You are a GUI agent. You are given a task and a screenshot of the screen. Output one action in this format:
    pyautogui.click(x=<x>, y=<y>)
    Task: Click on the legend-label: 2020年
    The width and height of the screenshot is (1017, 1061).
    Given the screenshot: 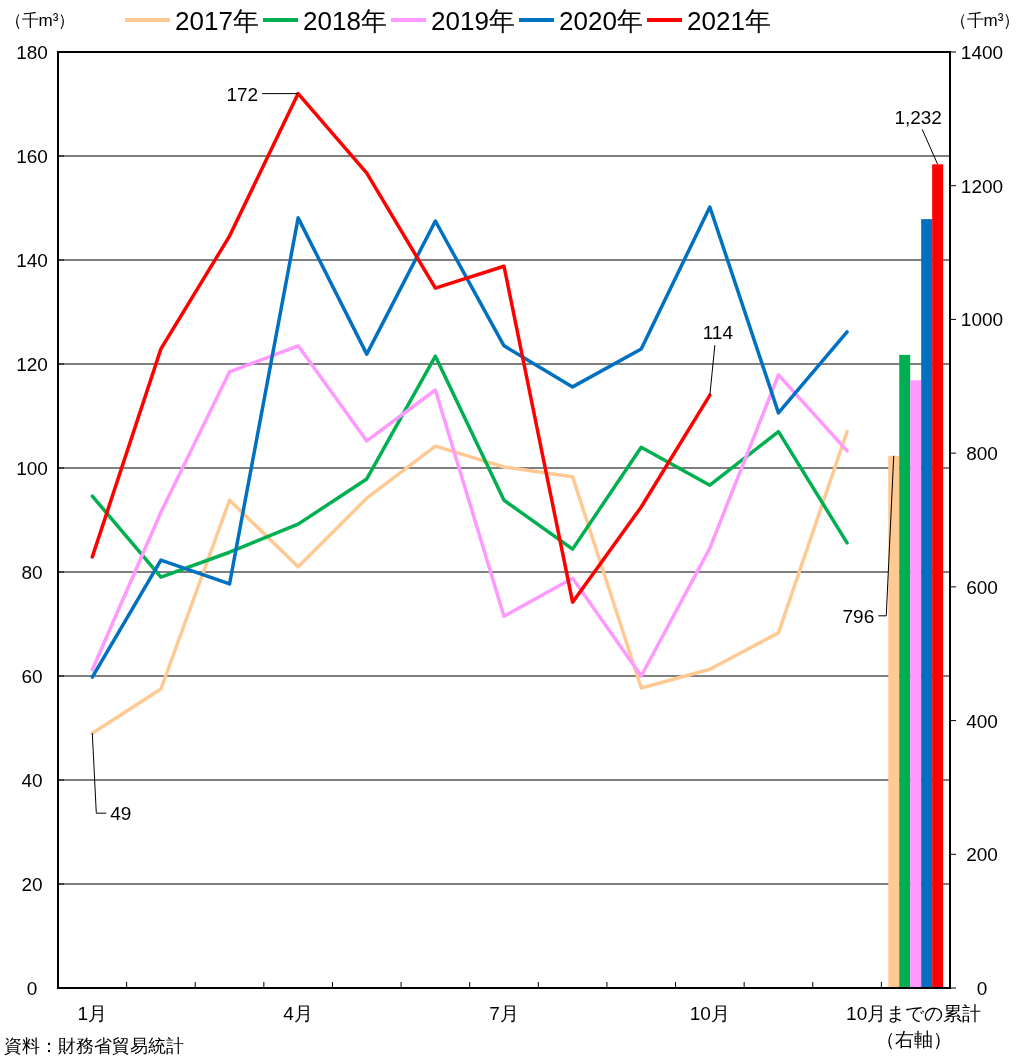 What is the action you would take?
    pyautogui.click(x=601, y=21)
    